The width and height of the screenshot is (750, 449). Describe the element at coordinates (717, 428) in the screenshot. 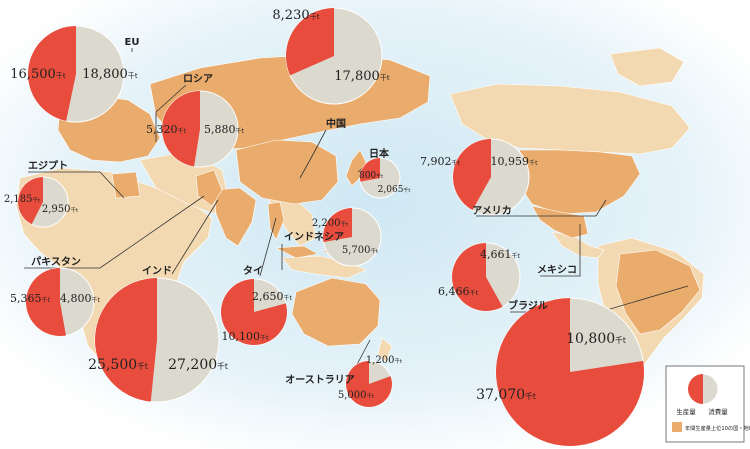

I see `legend-top10-label: 年間生産量上位10の国・地域` at that location.